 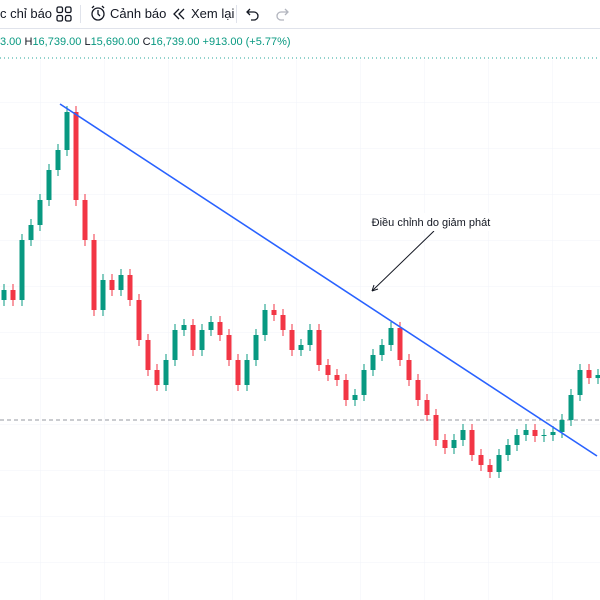 I want to click on change-value: +913.00 (+5.77%), so click(x=246, y=42).